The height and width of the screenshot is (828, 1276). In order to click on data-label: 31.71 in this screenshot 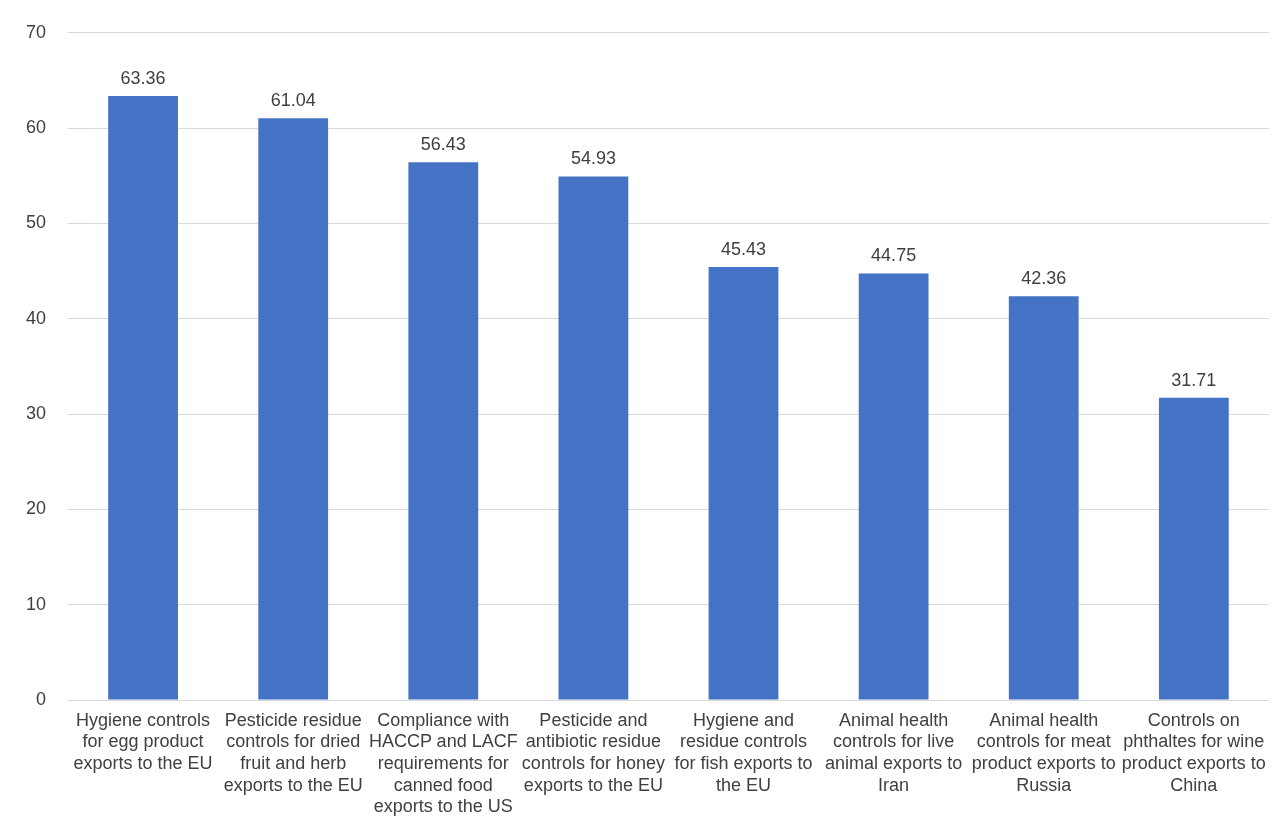, I will do `click(1194, 379)`.